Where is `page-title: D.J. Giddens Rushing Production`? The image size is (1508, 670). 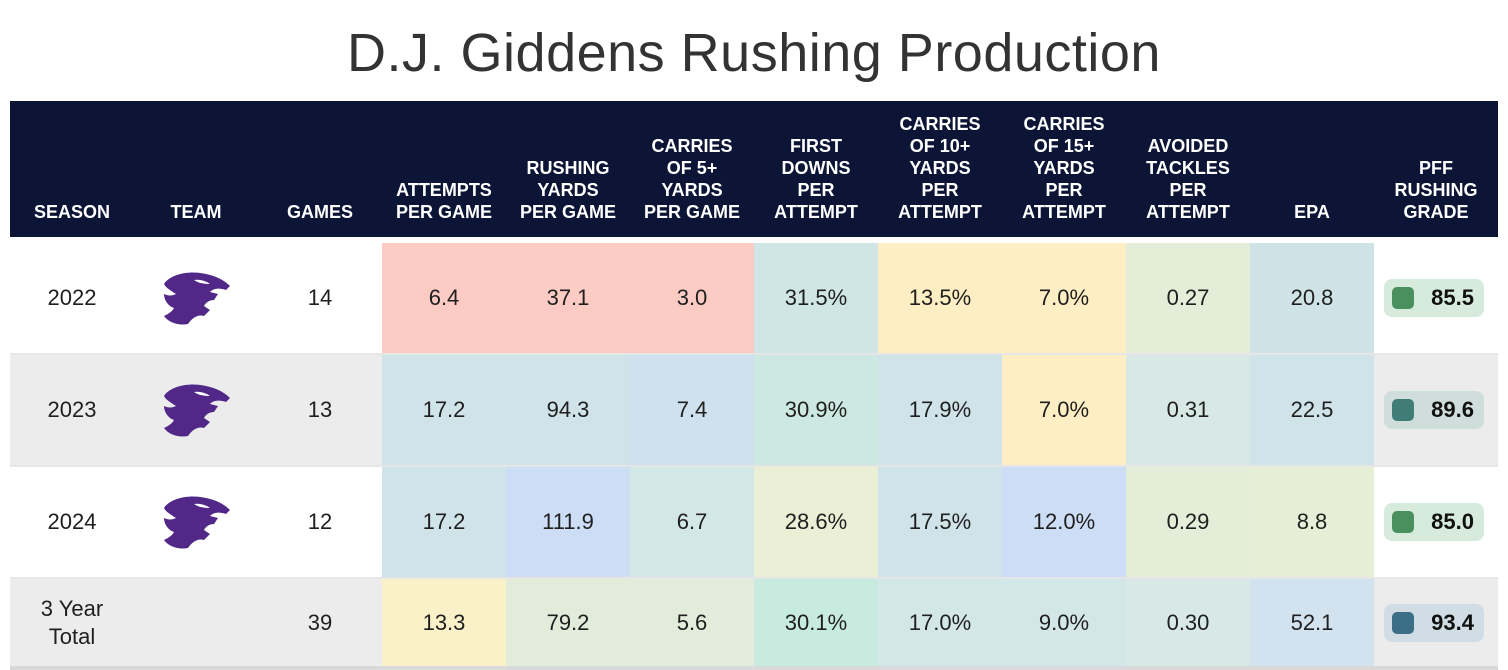
page-title: D.J. Giddens Rushing Production is located at coordinates (754, 53).